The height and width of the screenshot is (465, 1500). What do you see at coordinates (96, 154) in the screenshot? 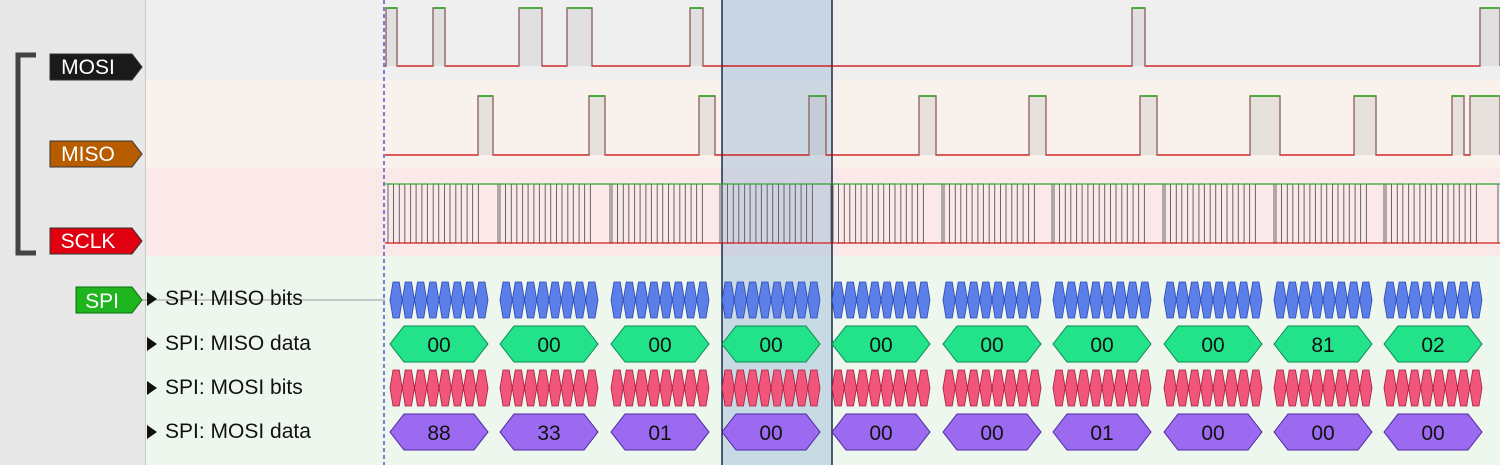
I see `channel-tag-miso` at bounding box center [96, 154].